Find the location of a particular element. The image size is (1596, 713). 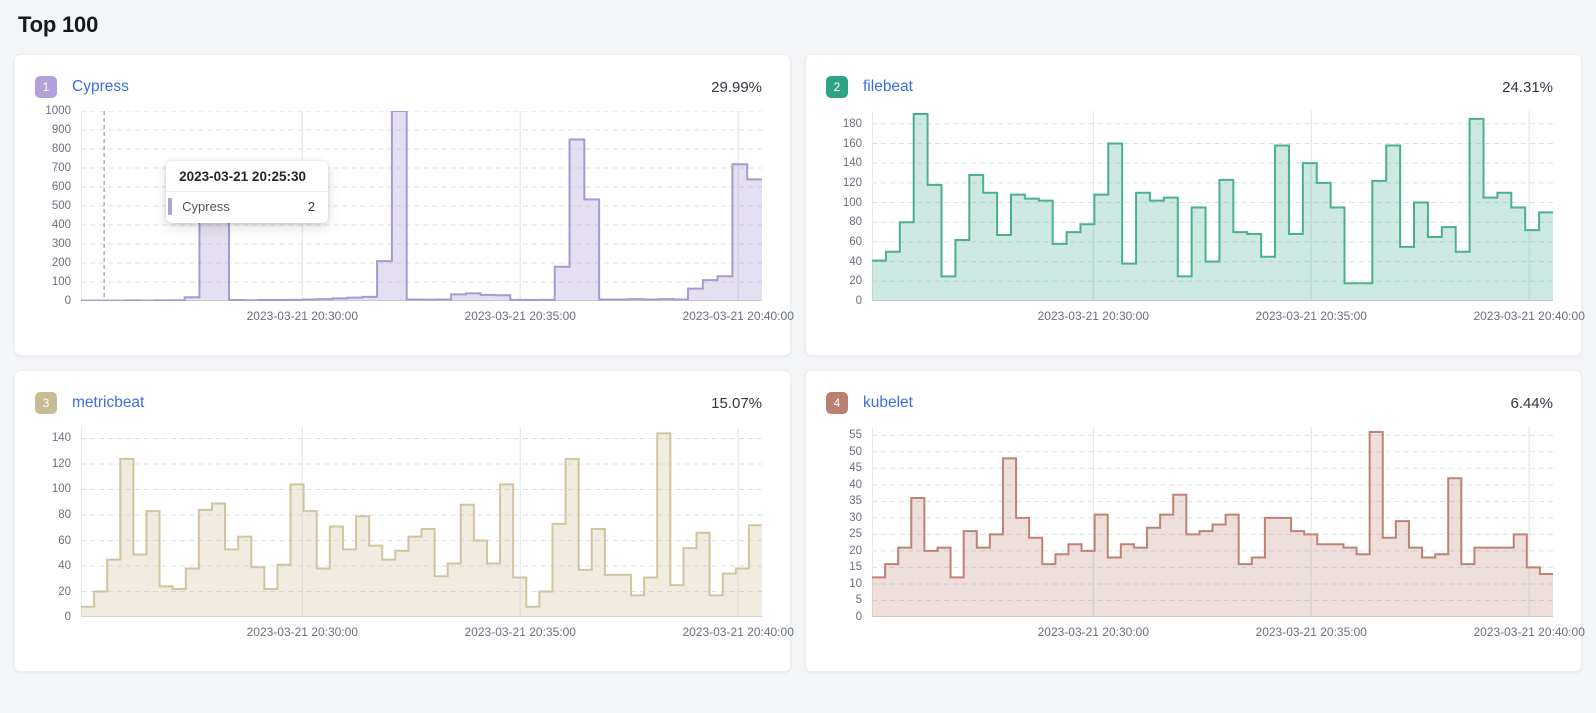

y-axis-label: 400 is located at coordinates (61, 225).